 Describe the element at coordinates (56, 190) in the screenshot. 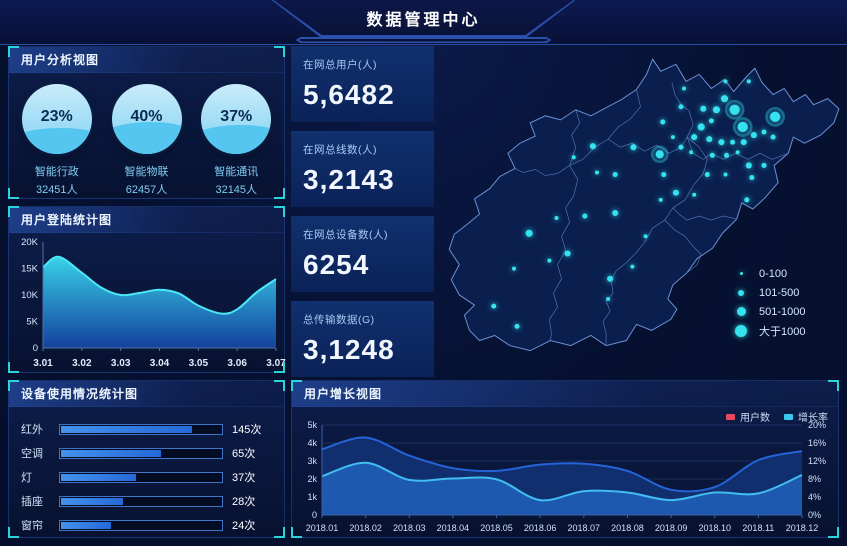

I see `gauge-count: 32451人` at that location.